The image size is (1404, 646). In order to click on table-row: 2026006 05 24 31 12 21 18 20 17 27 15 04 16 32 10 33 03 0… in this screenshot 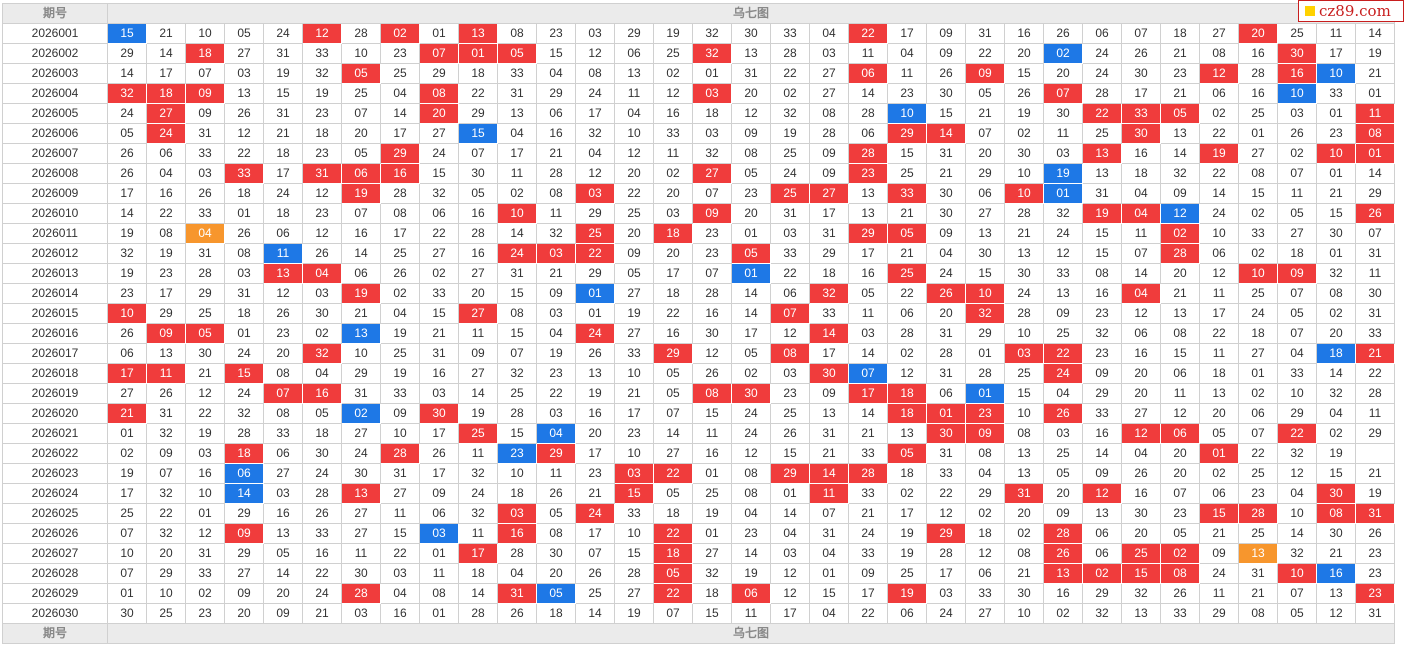, I will do `click(698, 133)`.